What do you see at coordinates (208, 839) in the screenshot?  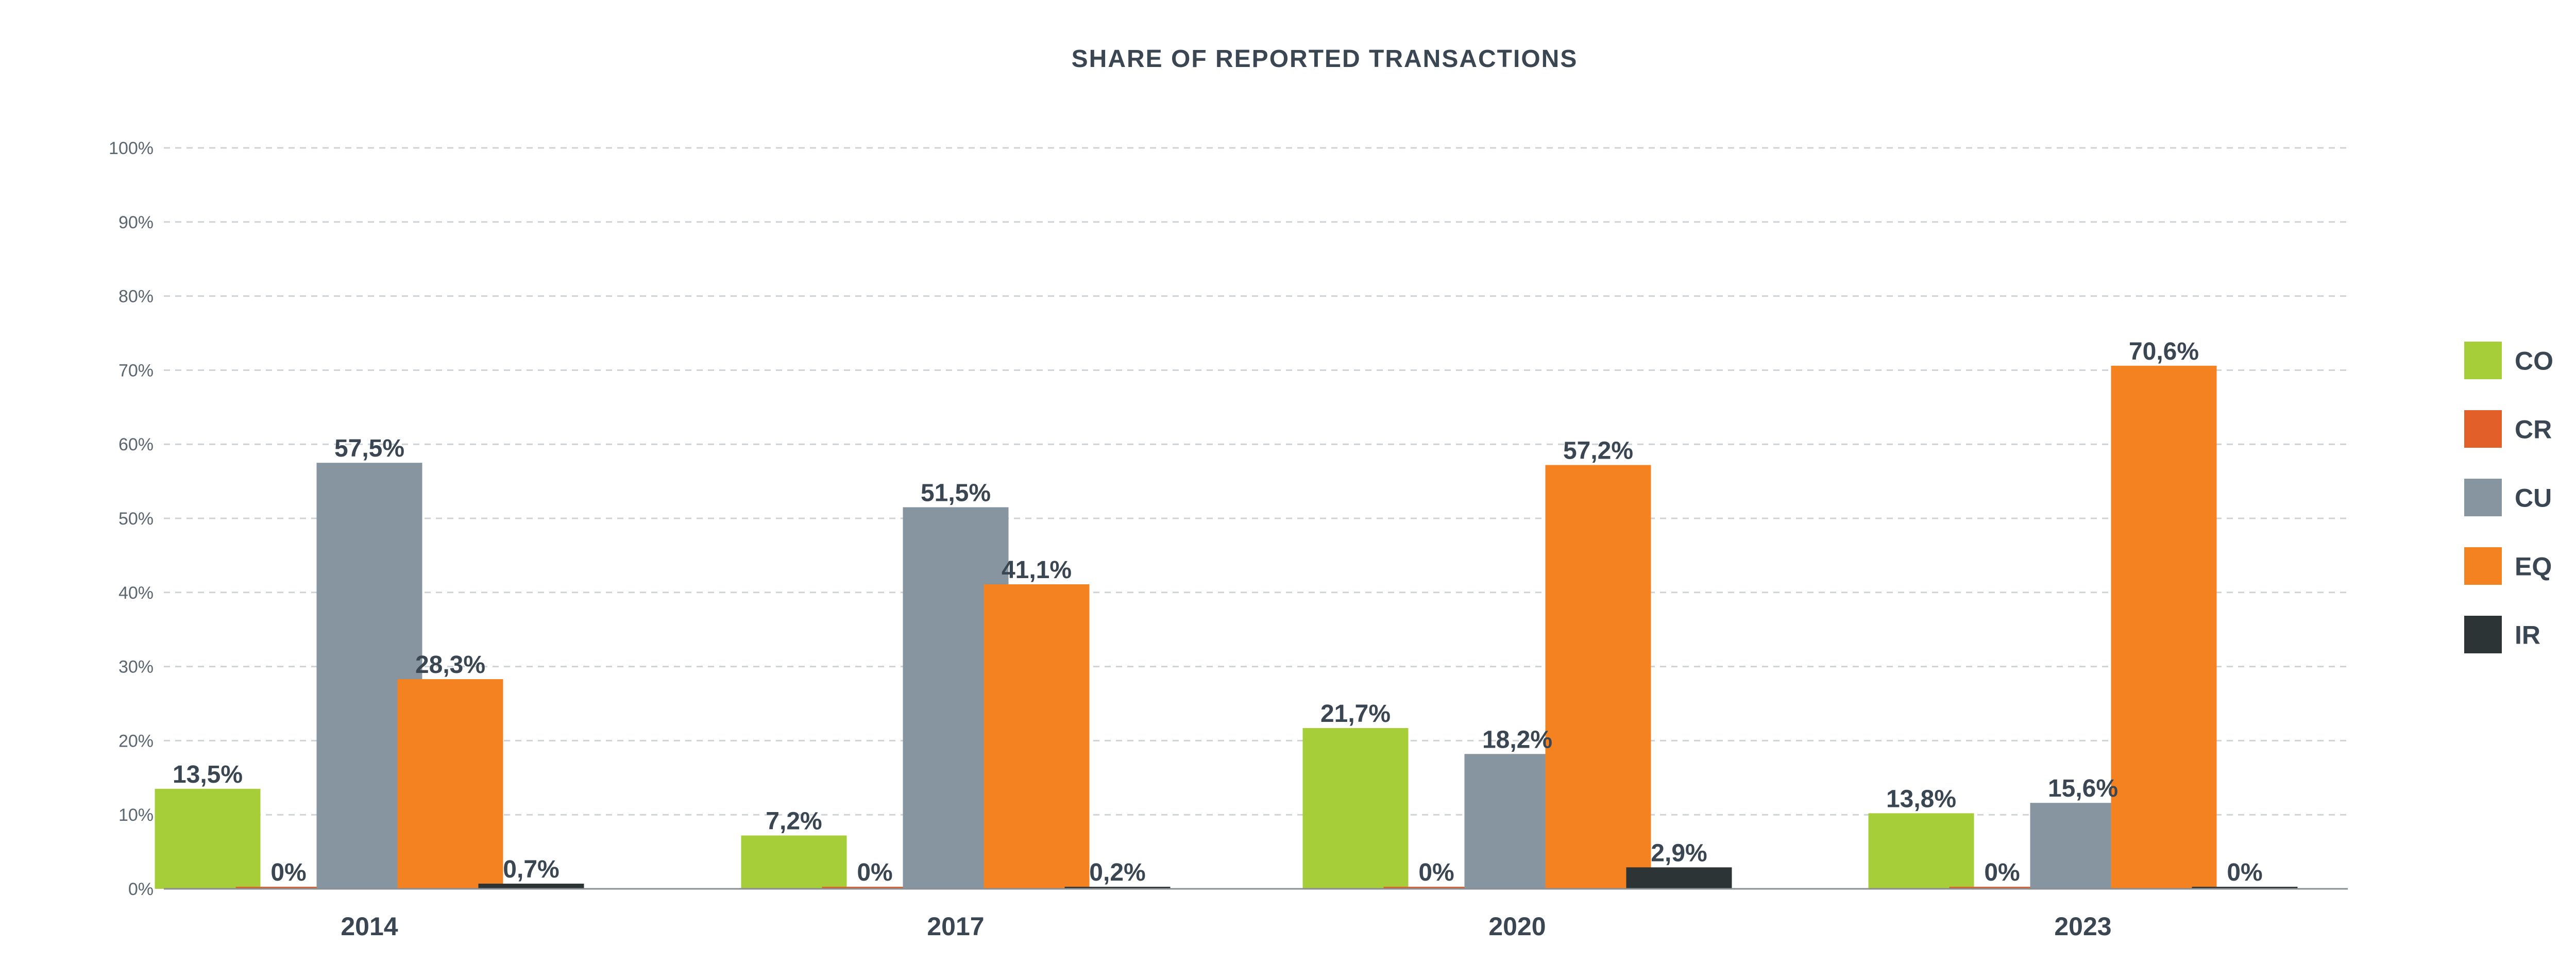 I see `bar-co-2014` at bounding box center [208, 839].